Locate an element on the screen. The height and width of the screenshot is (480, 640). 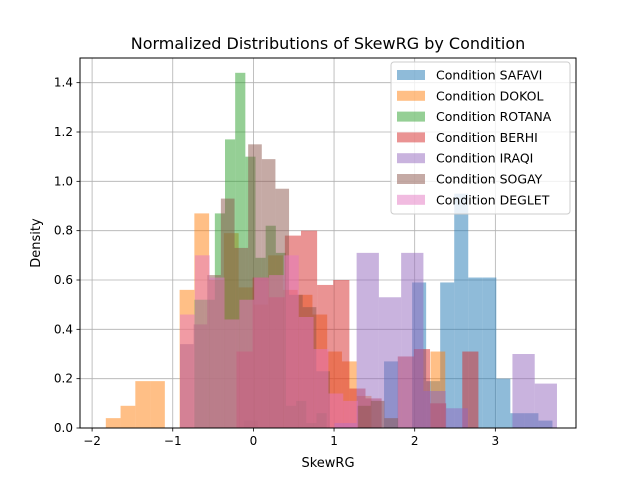
y-axis-label: Density is located at coordinates (36, 243).